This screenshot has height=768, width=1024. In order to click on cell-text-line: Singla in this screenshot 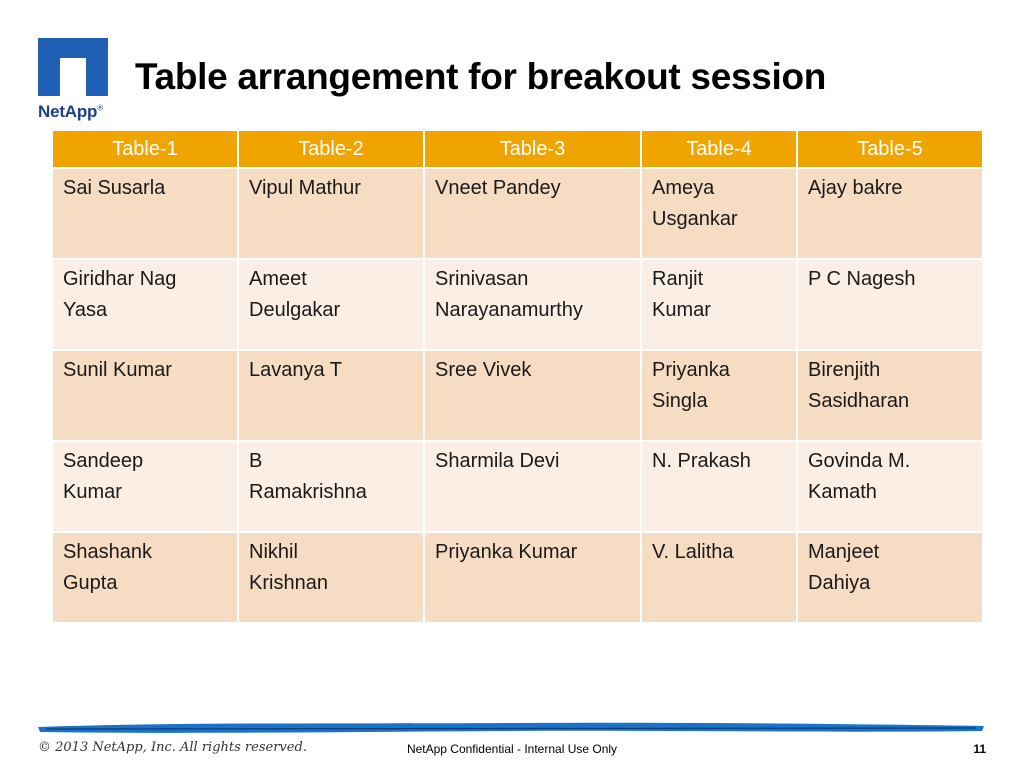, I will do `click(680, 401)`.